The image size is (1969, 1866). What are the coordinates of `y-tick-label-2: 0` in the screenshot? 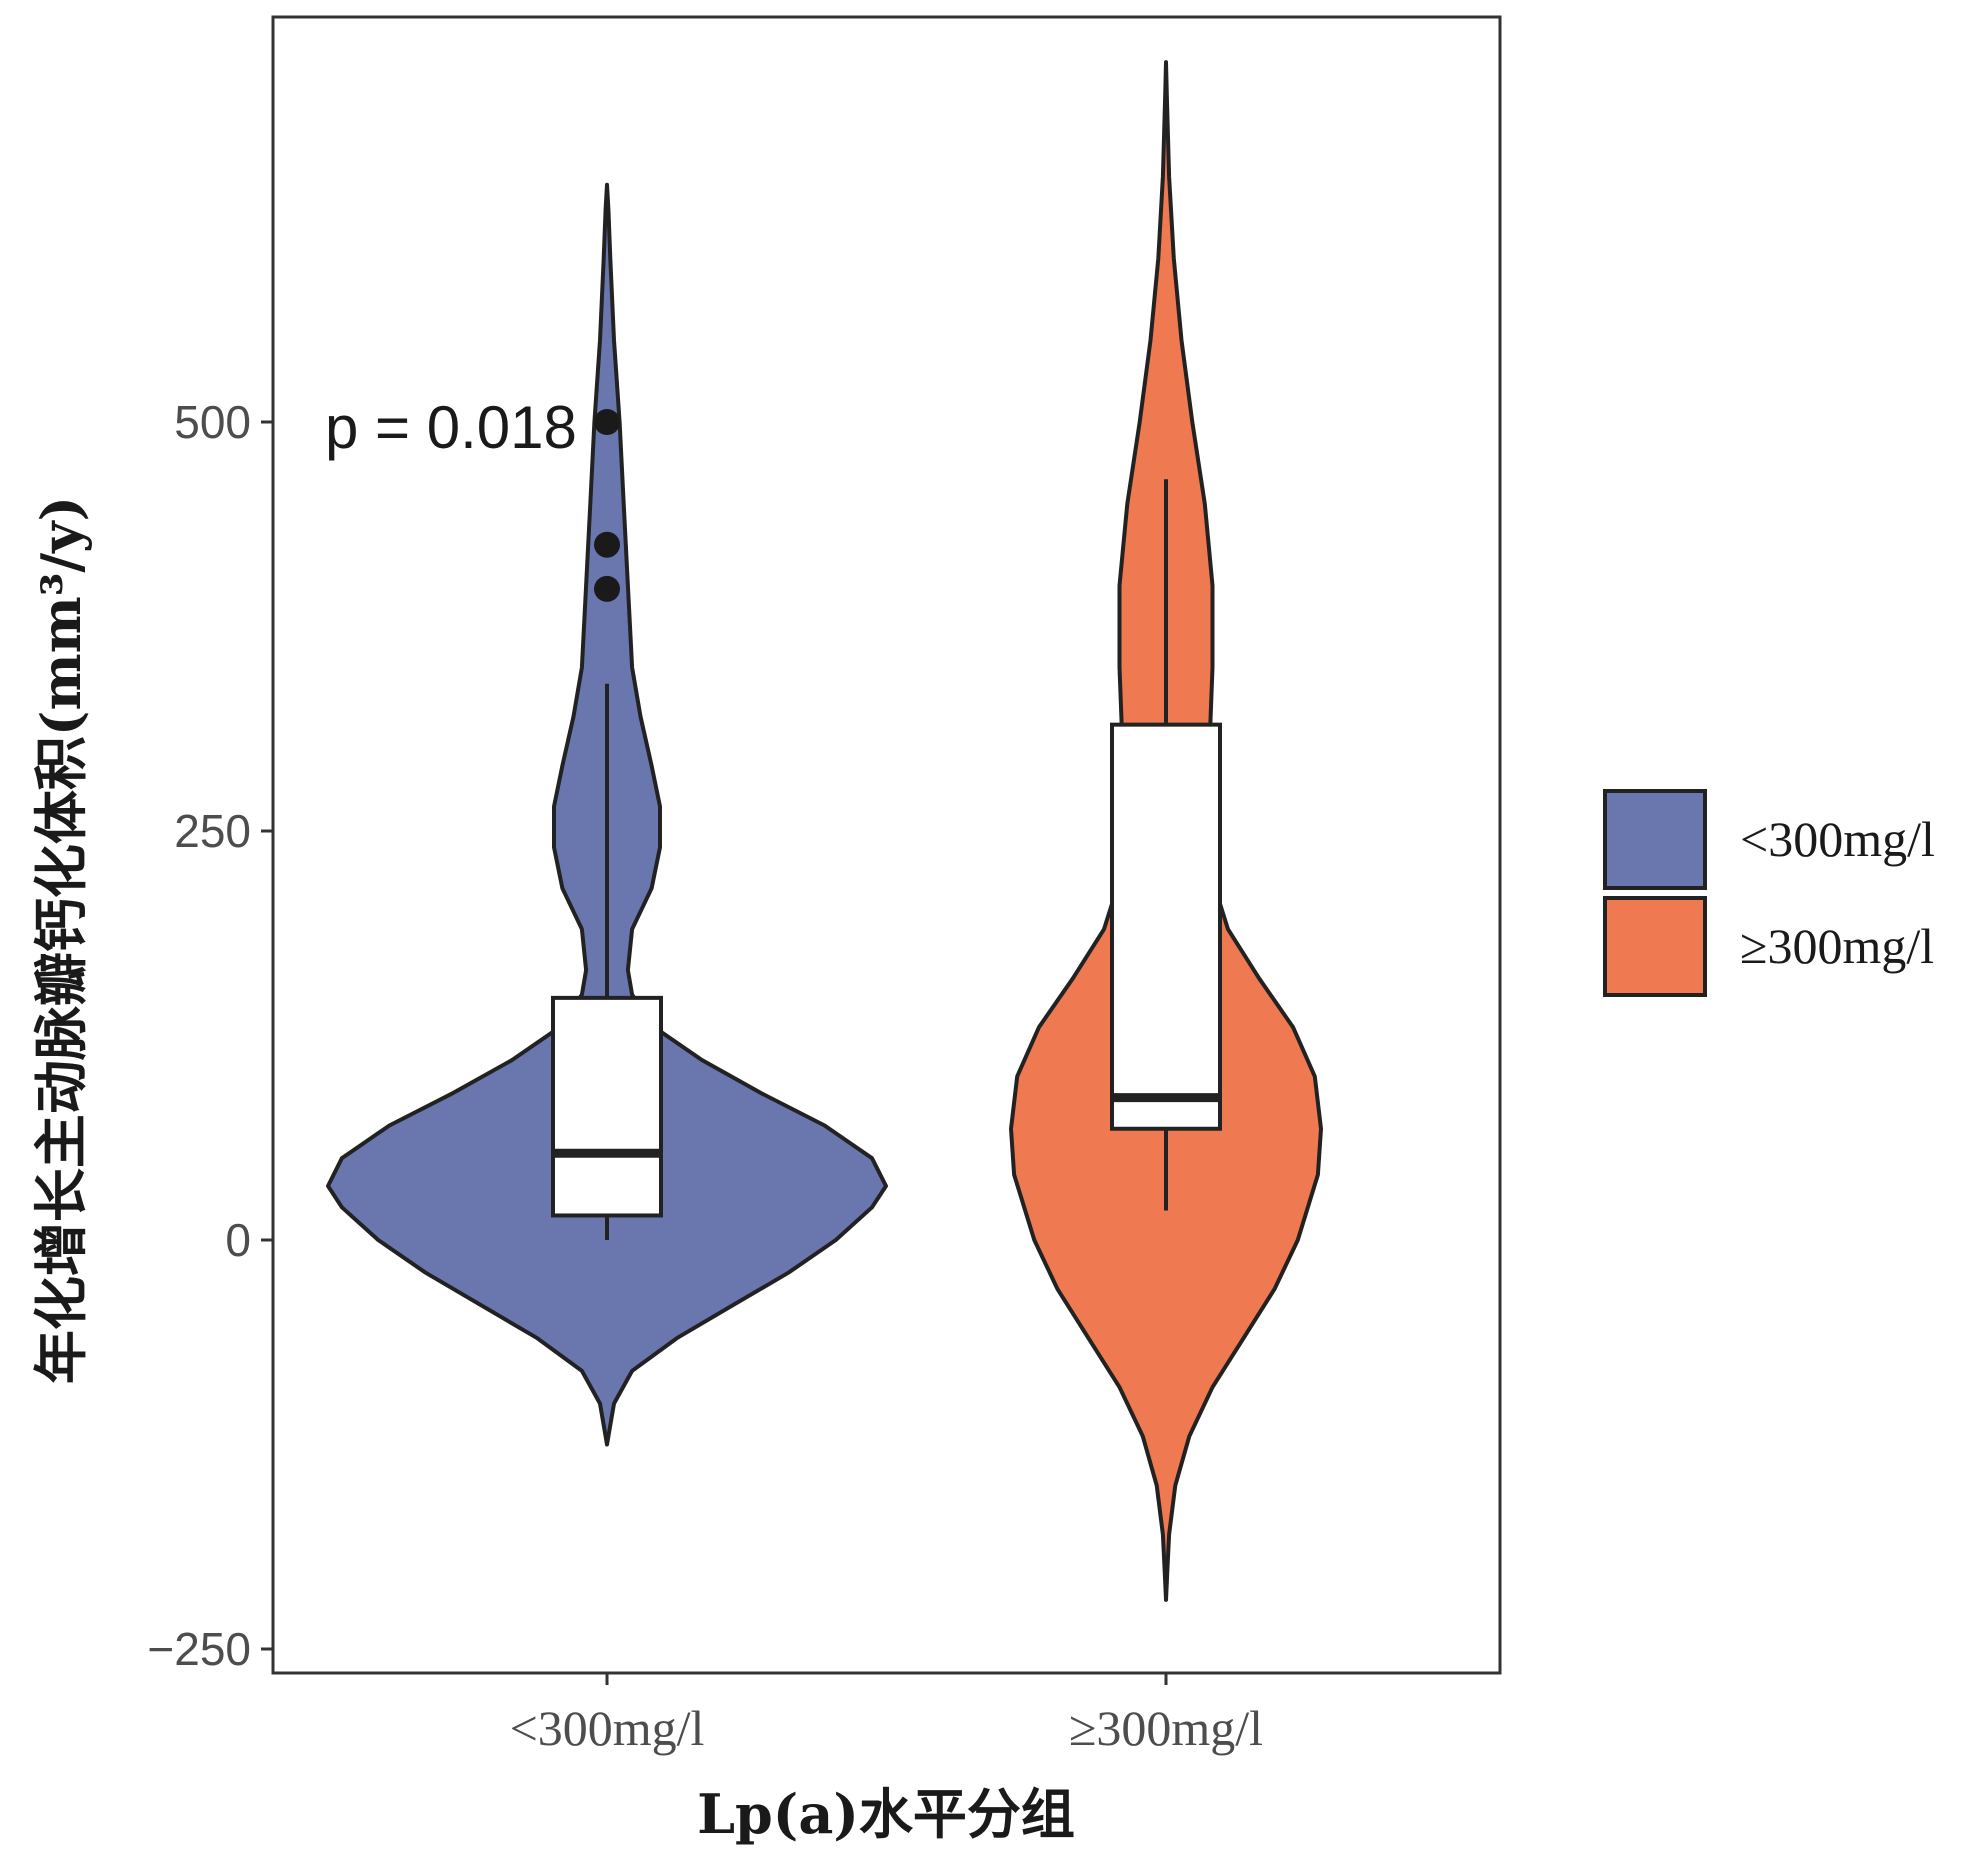 It's located at (238, 1240).